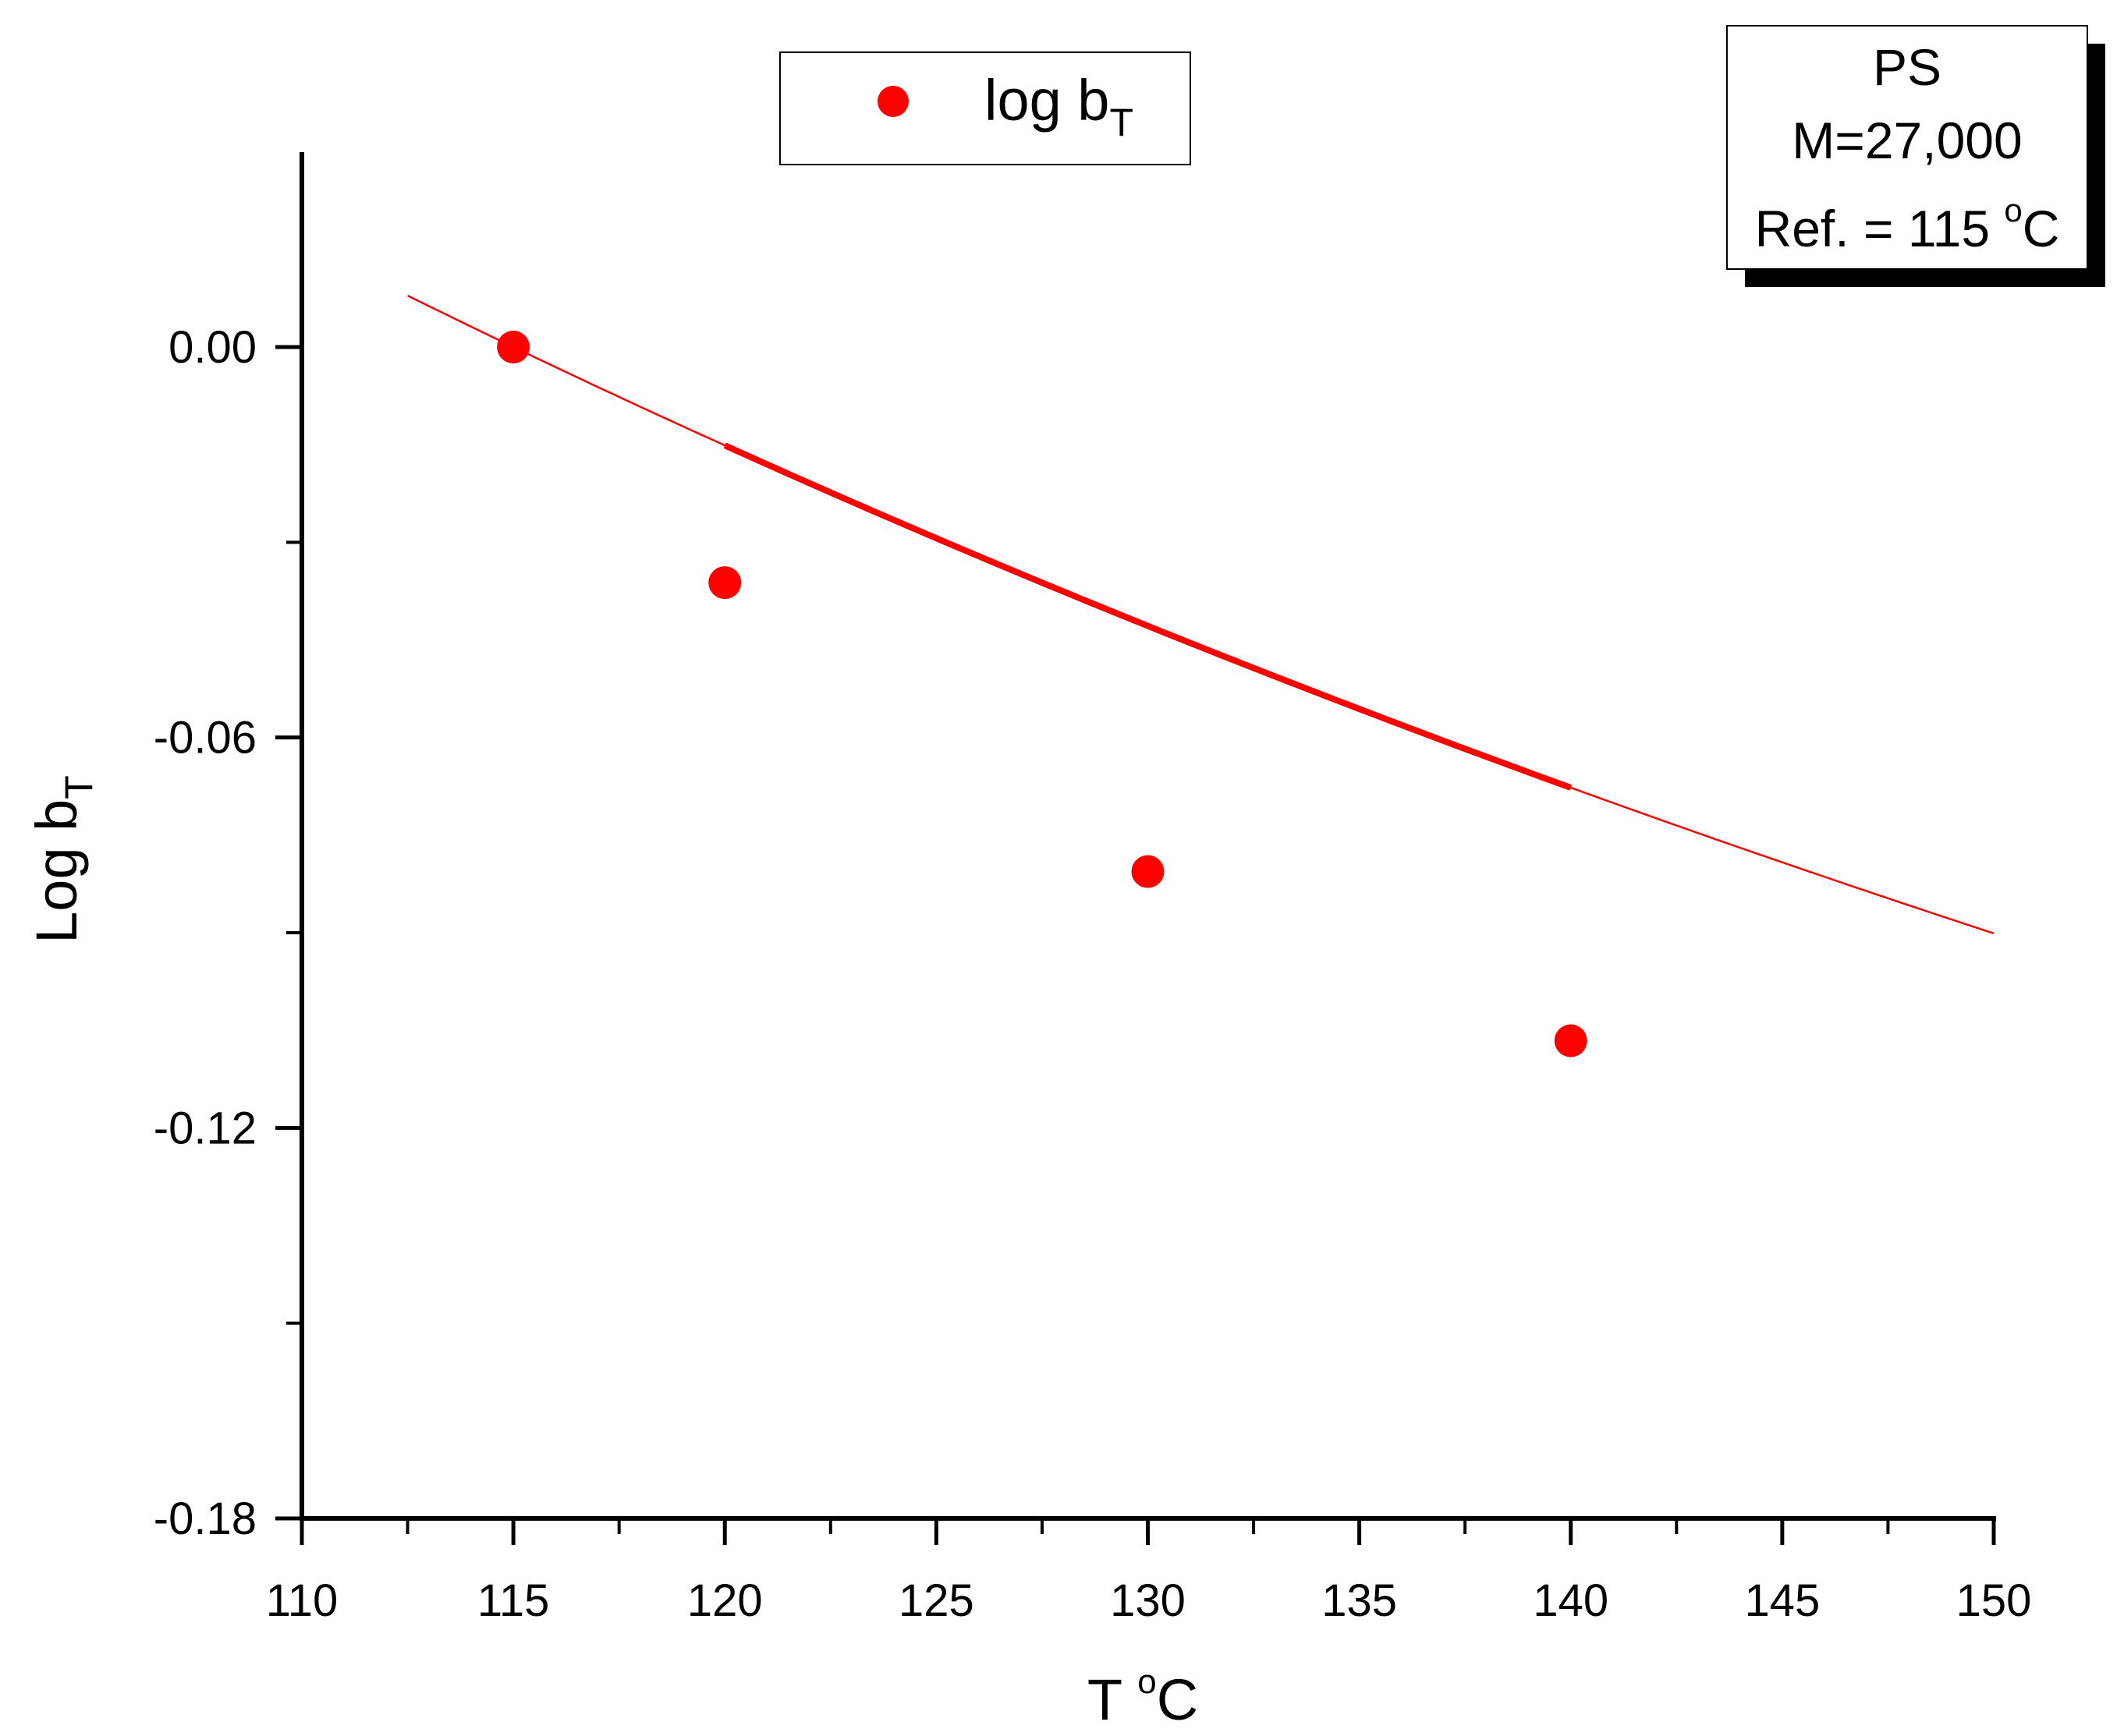 Image resolution: width=2124 pixels, height=1736 pixels. Describe the element at coordinates (302, 1600) in the screenshot. I see `x-tick-label: 110` at that location.